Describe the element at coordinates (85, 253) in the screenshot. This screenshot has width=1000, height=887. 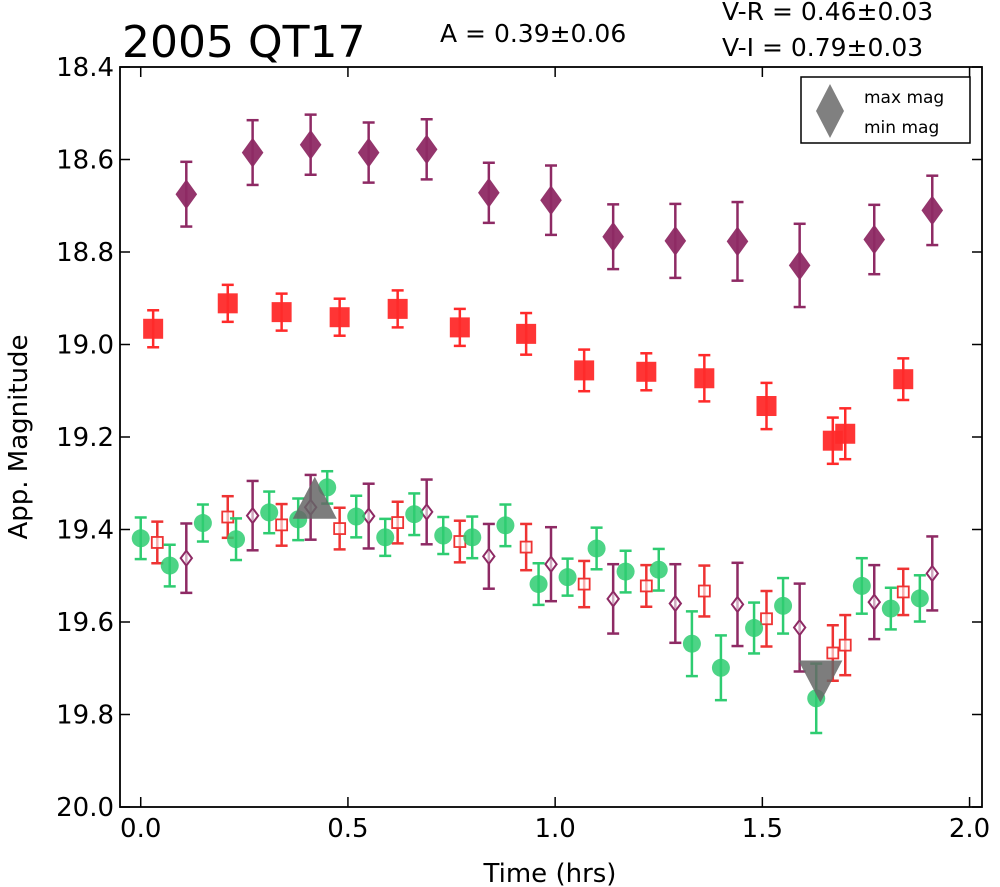
I see `y-tick-label: 18.8` at that location.